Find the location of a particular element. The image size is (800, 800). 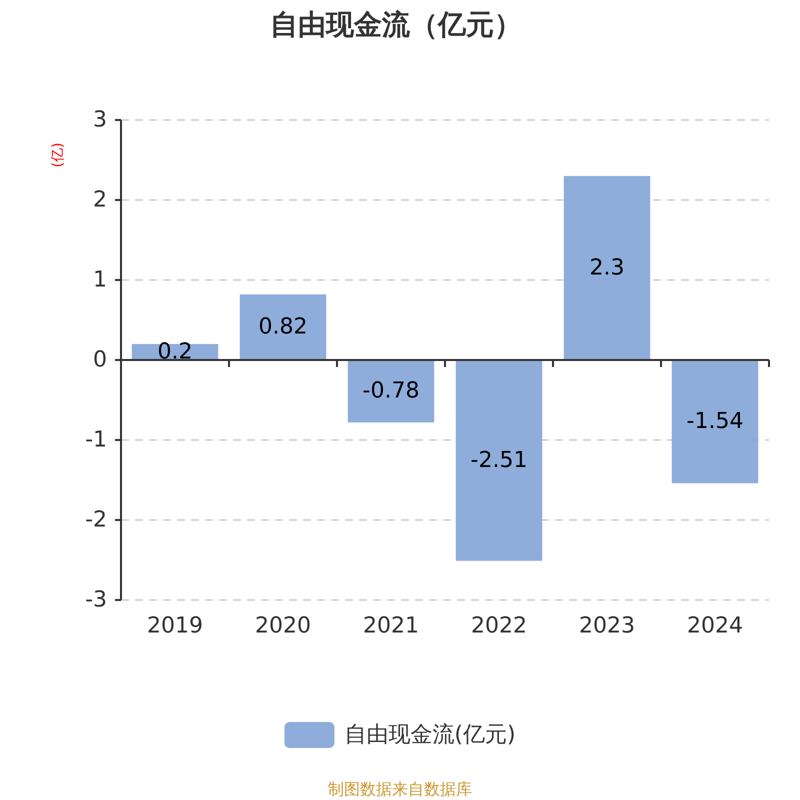

xtick-label: 2020 is located at coordinates (283, 626).